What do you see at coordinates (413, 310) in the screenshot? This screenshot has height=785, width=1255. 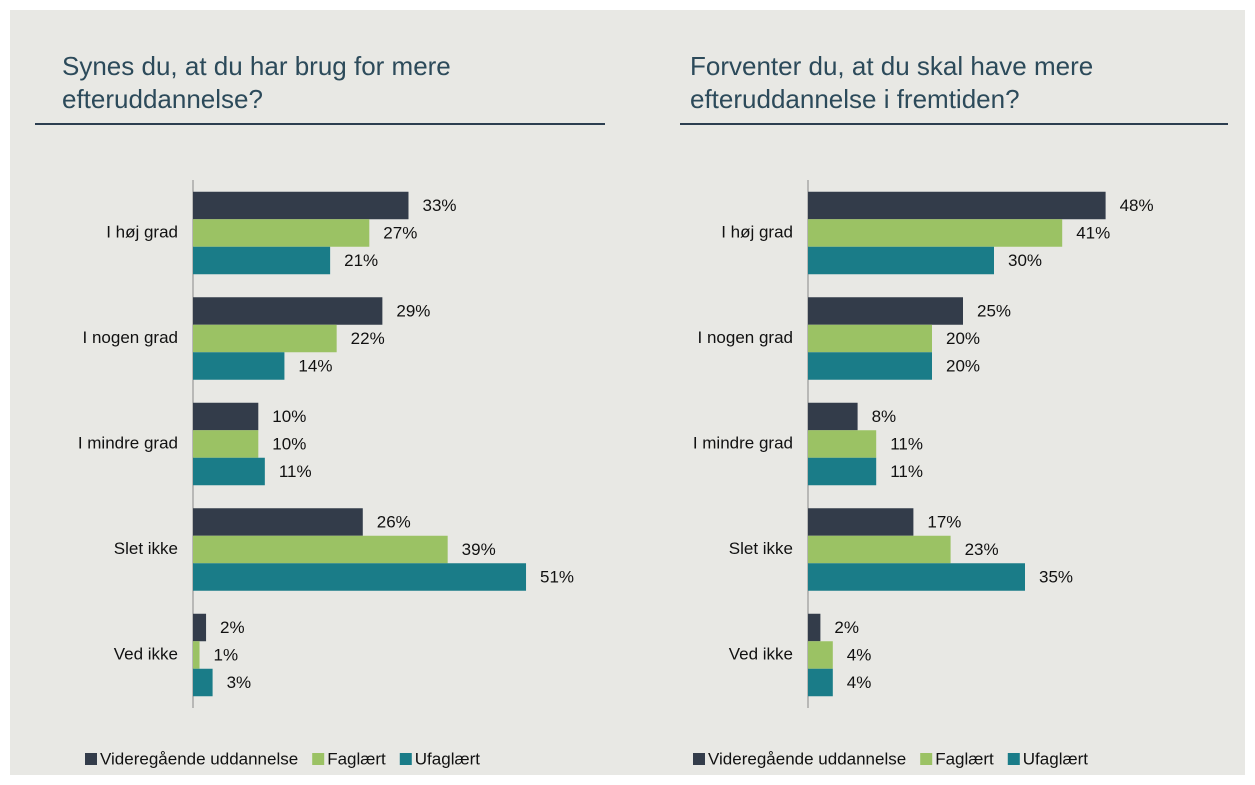 I see `value-label: 29%` at bounding box center [413, 310].